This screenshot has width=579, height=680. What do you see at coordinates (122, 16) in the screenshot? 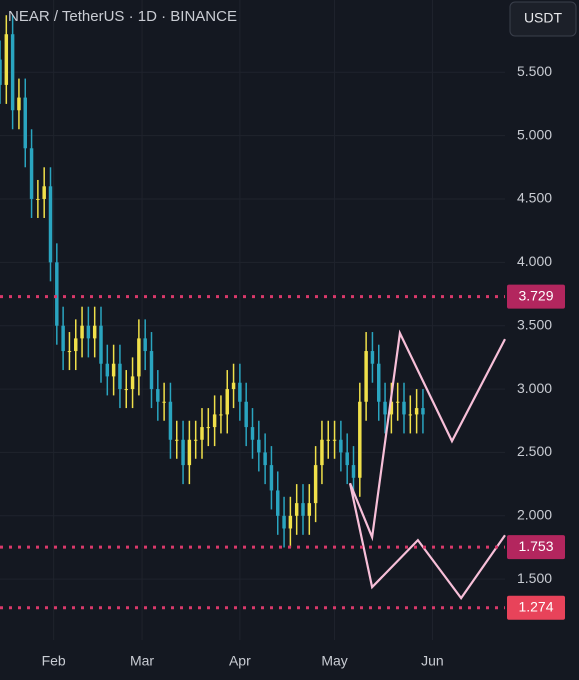
I see `chart-title: NEAR / TetherUS · 1D · BINANCE` at bounding box center [122, 16].